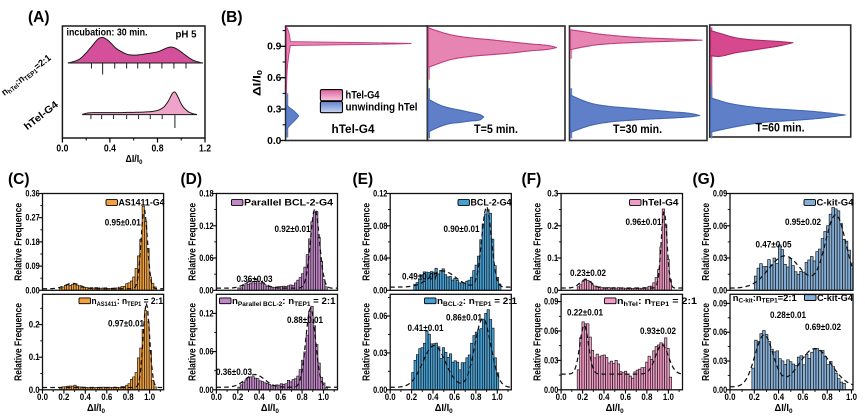  What do you see at coordinates (477, 302) in the screenshot?
I see `svg-text: nBCL-2​: nTEP1​ = 2:1` at bounding box center [477, 302].